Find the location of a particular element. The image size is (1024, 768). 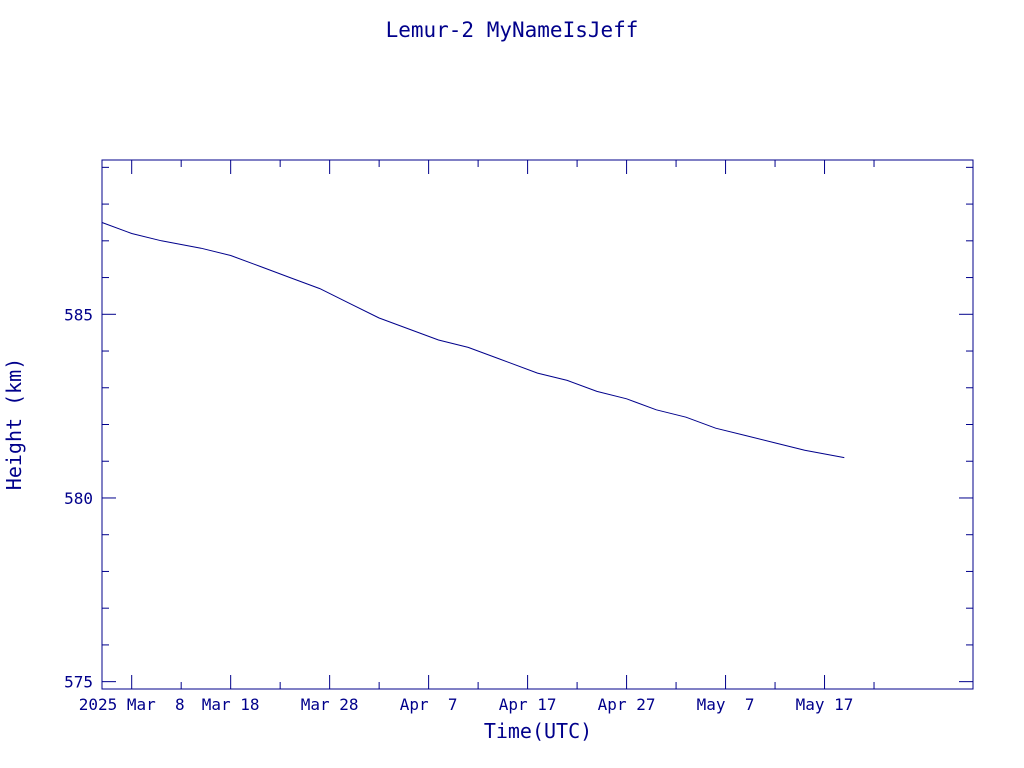

y-axis-label: Height (km) is located at coordinates (14, 424).